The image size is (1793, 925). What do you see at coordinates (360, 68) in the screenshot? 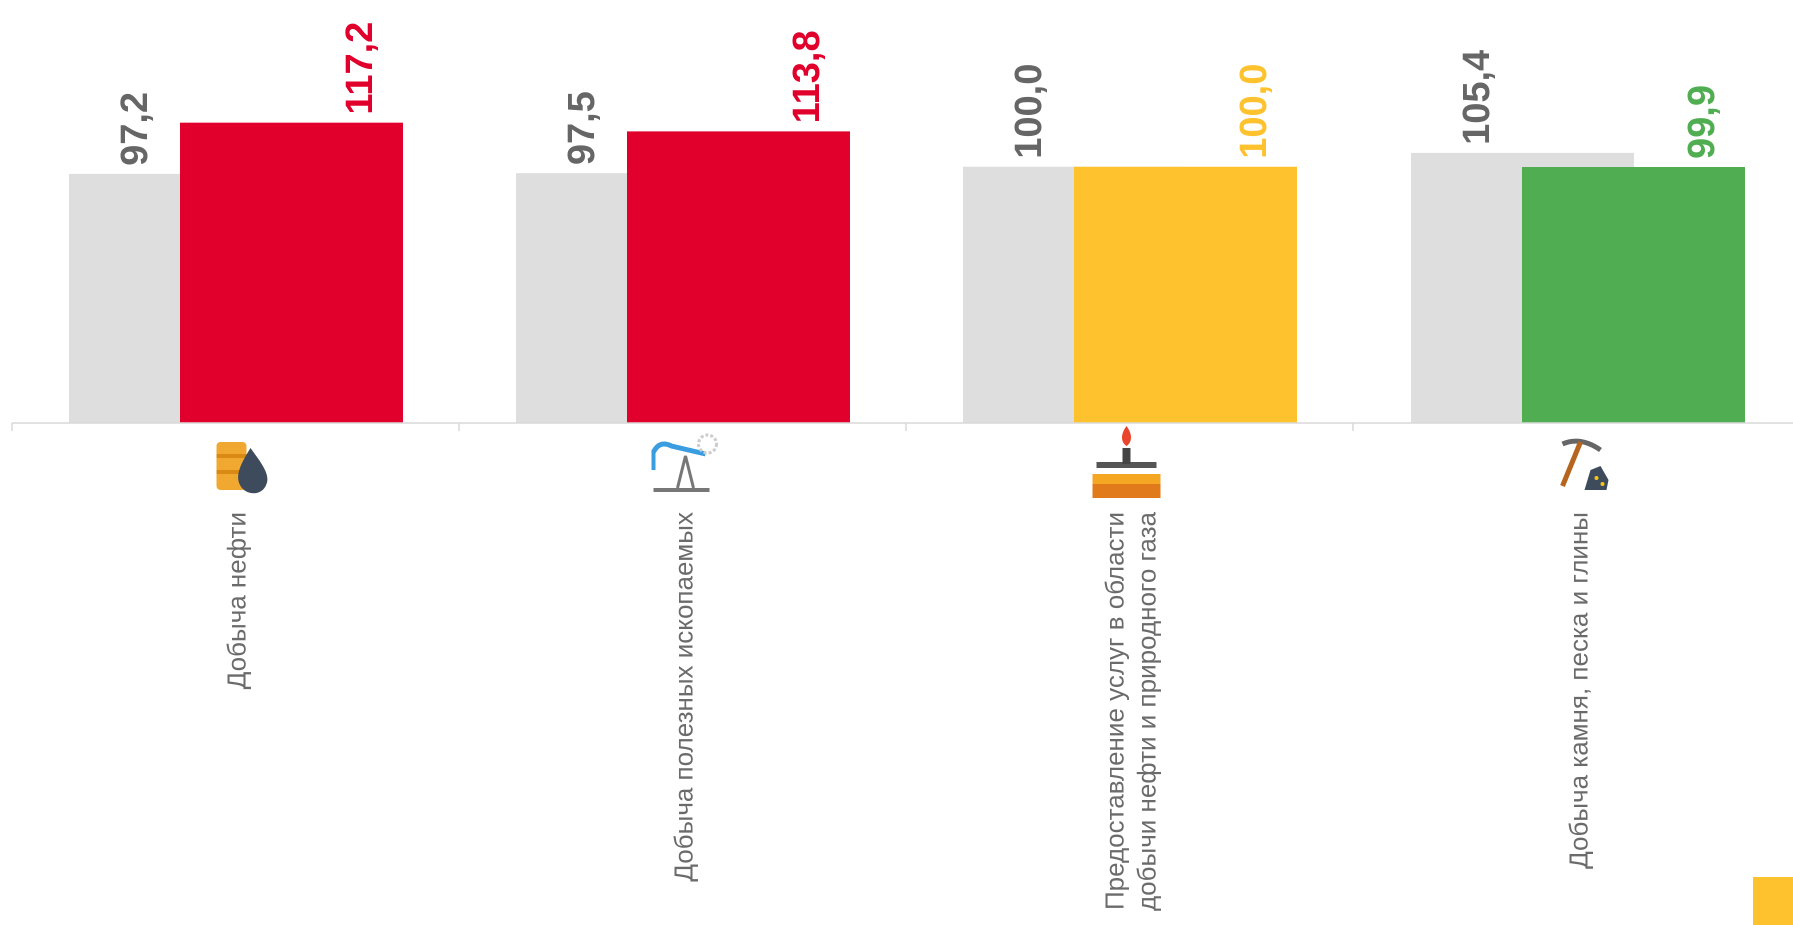
I see `value-label-series2-1: 117,2` at bounding box center [360, 68].